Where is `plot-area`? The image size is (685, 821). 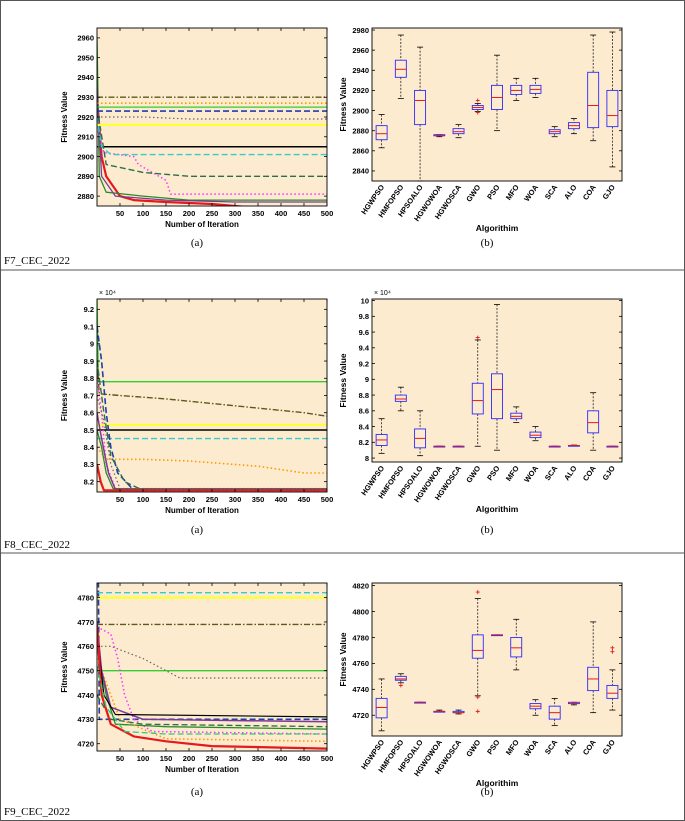
plot-area is located at coordinates (497, 104).